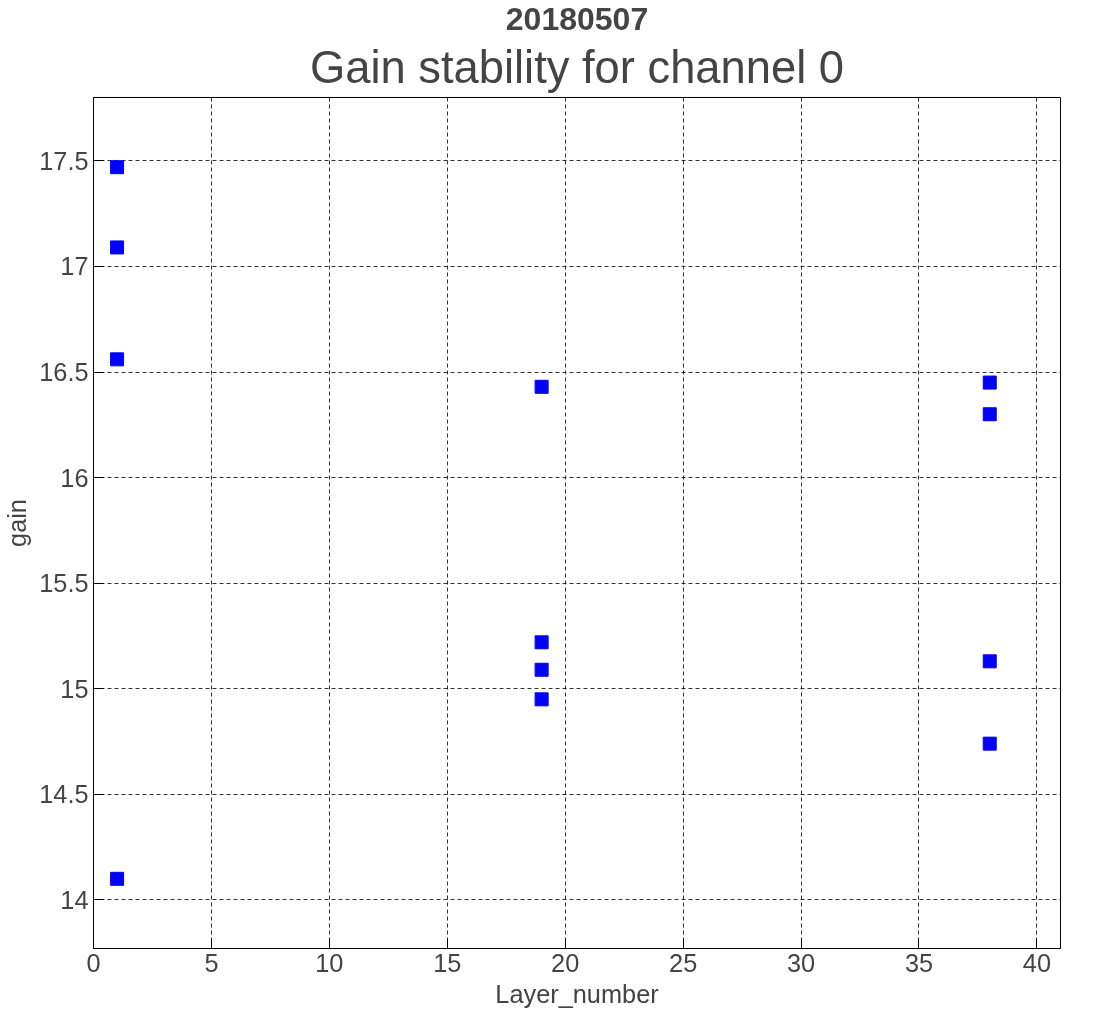  What do you see at coordinates (801, 962) in the screenshot?
I see `x-tick-label: 30` at bounding box center [801, 962].